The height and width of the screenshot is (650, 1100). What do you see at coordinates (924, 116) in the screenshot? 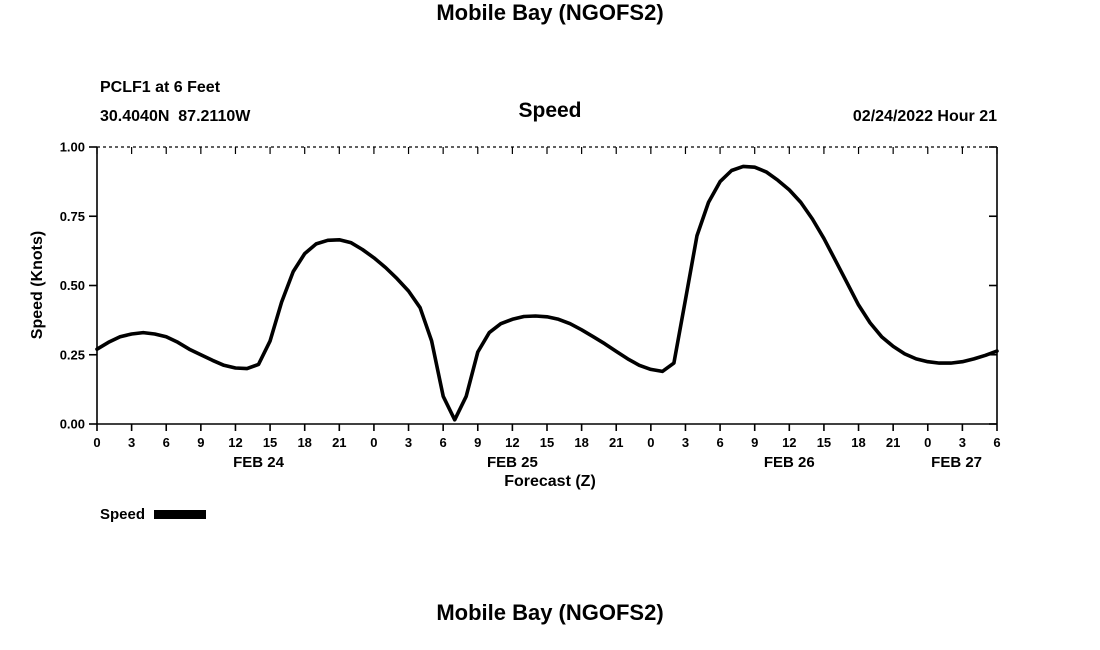
I see `forecast-datetime: 02/24/2022 Hour 21` at bounding box center [924, 116].